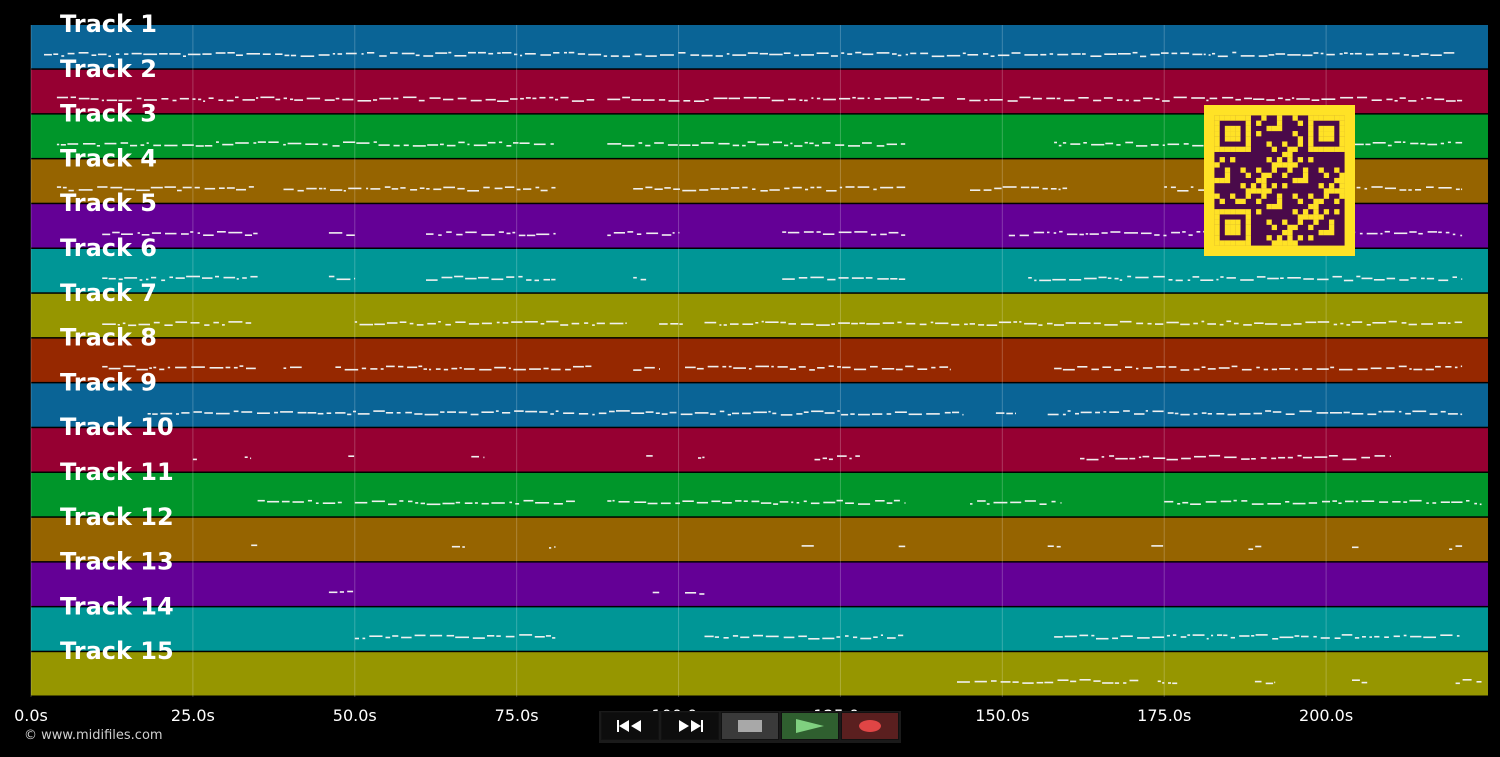  I want to click on fast-forward-button, so click(690, 726).